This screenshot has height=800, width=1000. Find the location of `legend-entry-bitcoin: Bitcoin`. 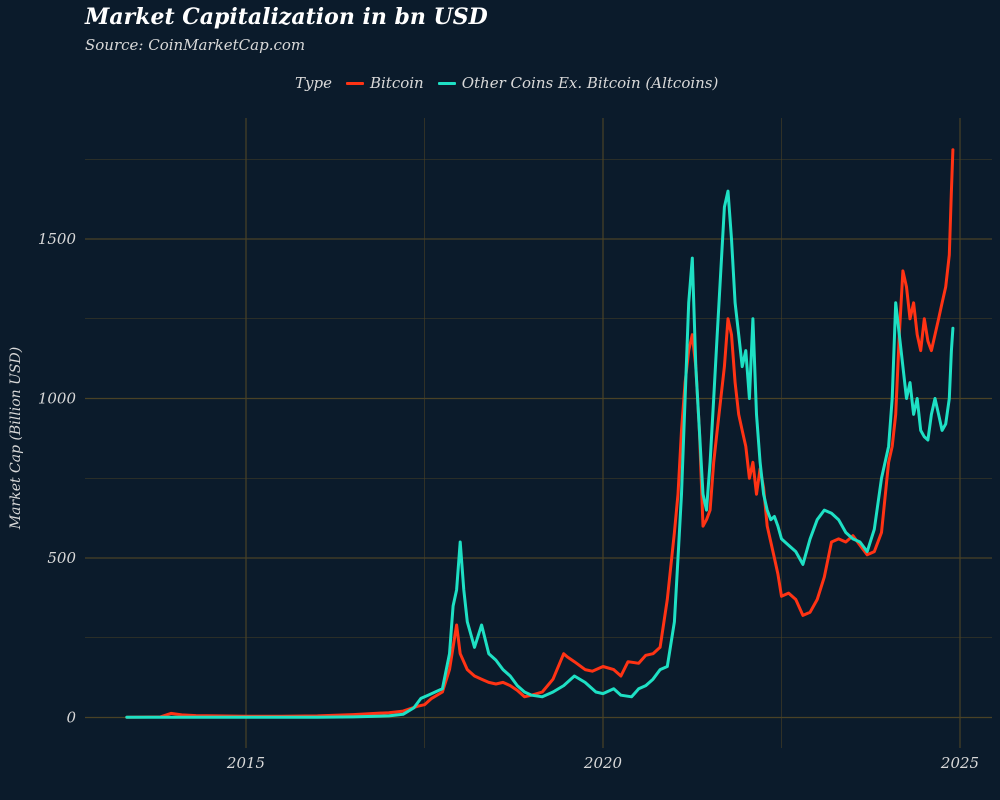

legend-entry-bitcoin: Bitcoin is located at coordinates (384, 83).